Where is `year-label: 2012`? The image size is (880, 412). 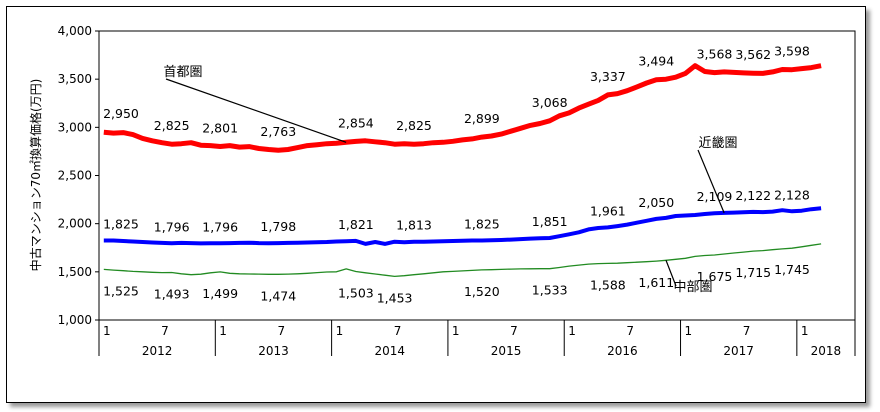
year-label: 2012 is located at coordinates (157, 351).